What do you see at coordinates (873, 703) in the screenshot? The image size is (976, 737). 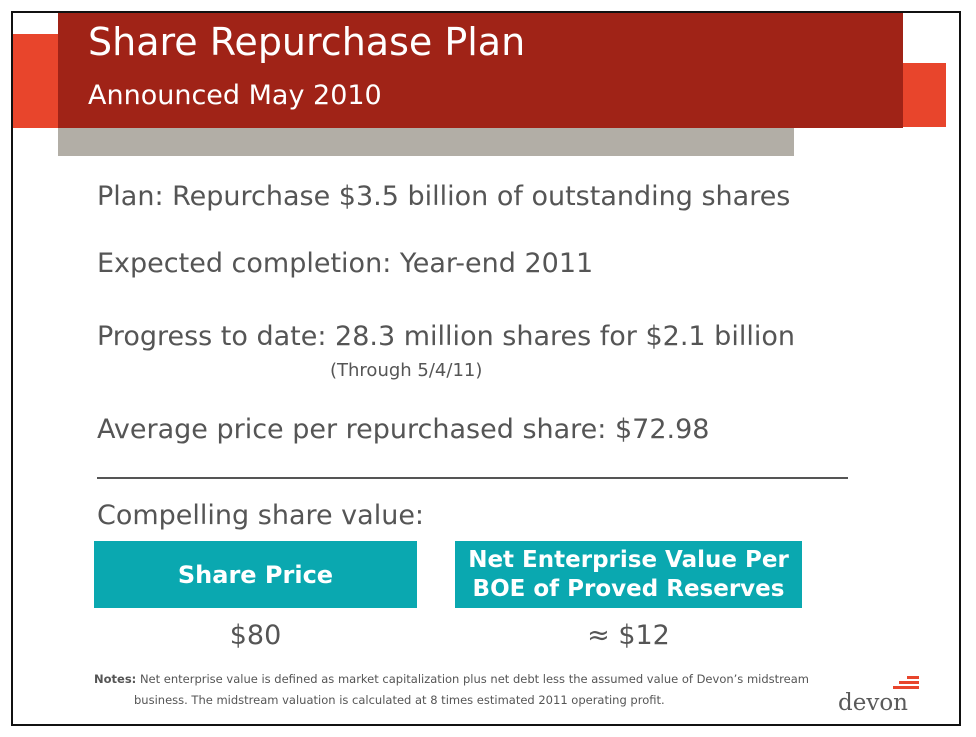 I see `devon-logo-wordmark: devon` at bounding box center [873, 703].